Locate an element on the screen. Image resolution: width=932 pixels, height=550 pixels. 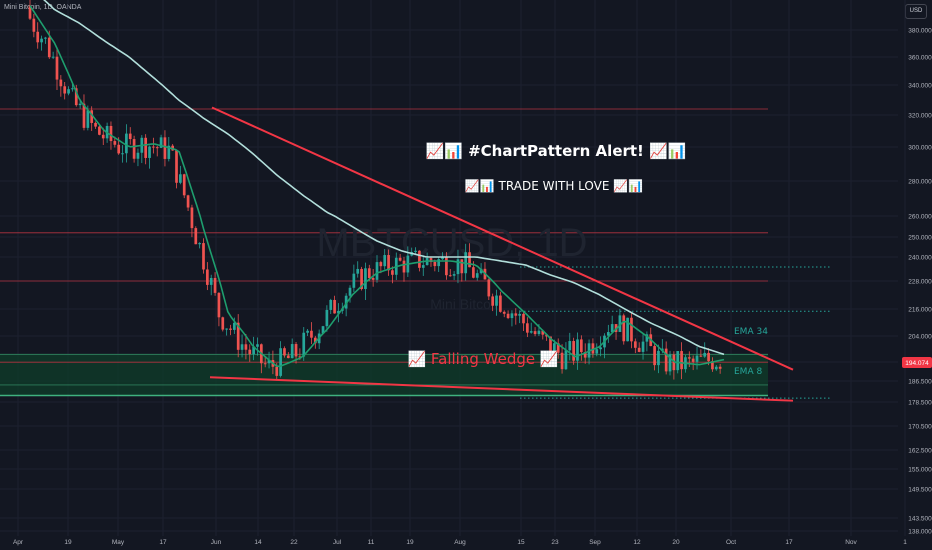
x-tick-label: Jul is located at coordinates (337, 542).